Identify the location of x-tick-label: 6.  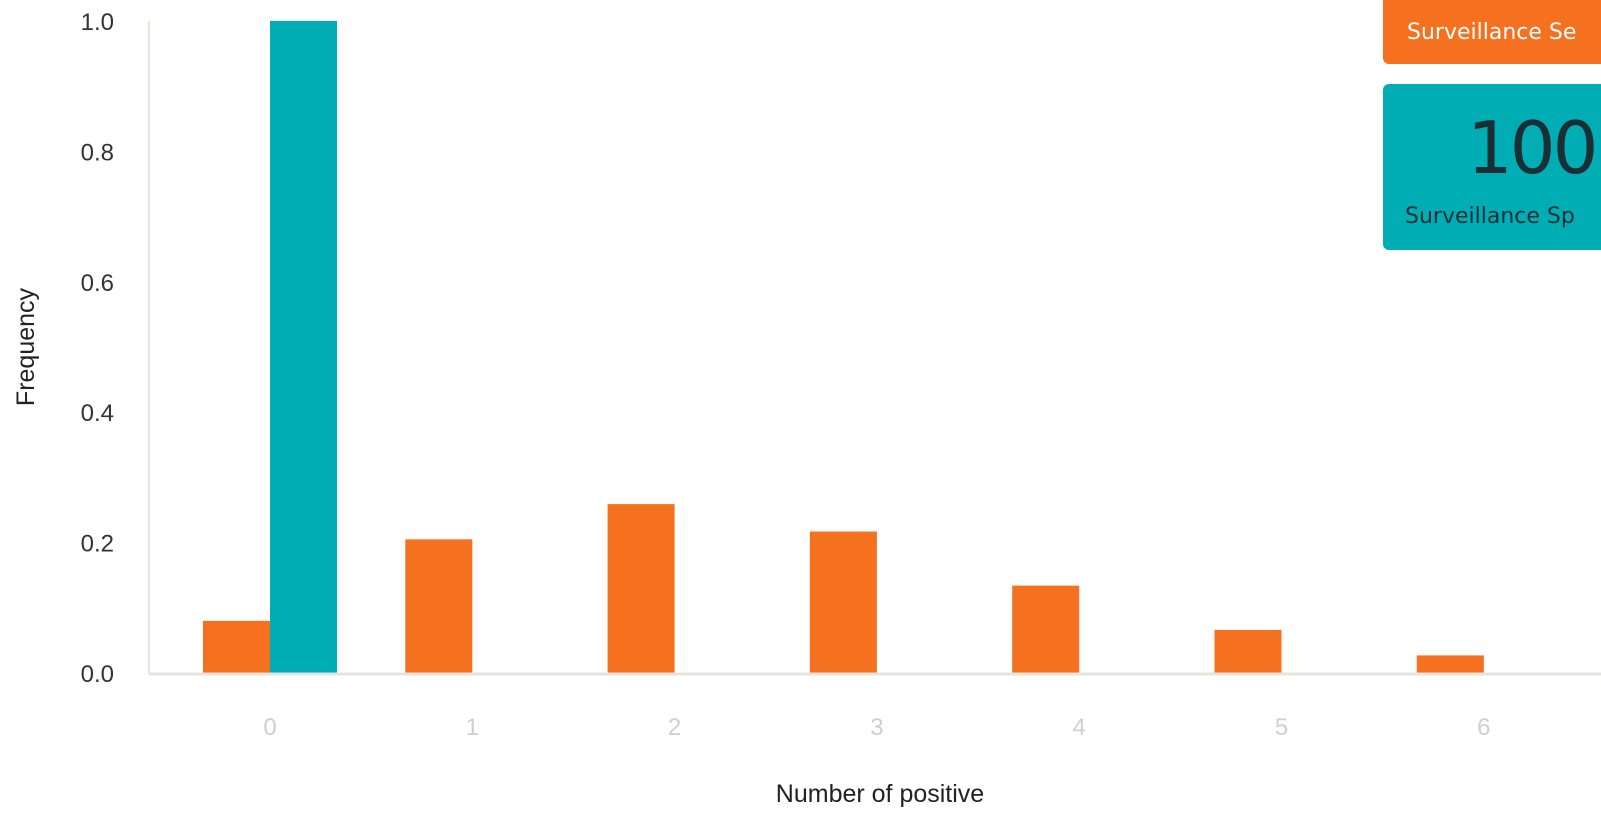
(1483, 727).